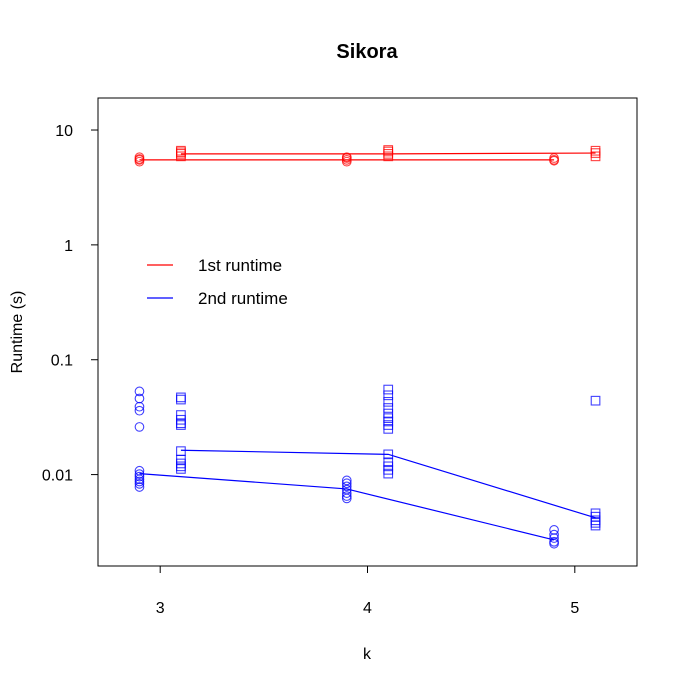 The image size is (687, 690). What do you see at coordinates (57, 476) in the screenshot?
I see `y-tick-label-0.01: 0.01` at bounding box center [57, 476].